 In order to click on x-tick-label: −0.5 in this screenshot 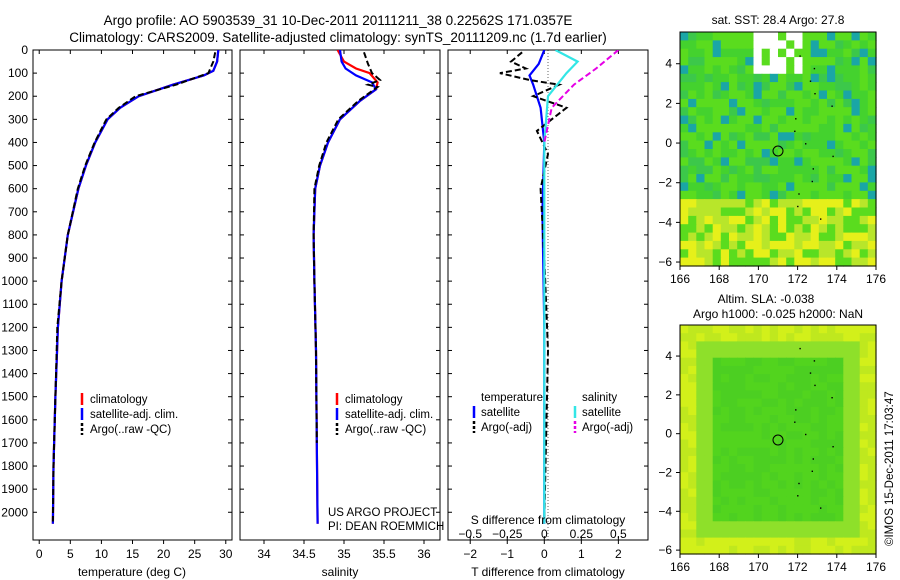, I will do `click(470, 534)`.